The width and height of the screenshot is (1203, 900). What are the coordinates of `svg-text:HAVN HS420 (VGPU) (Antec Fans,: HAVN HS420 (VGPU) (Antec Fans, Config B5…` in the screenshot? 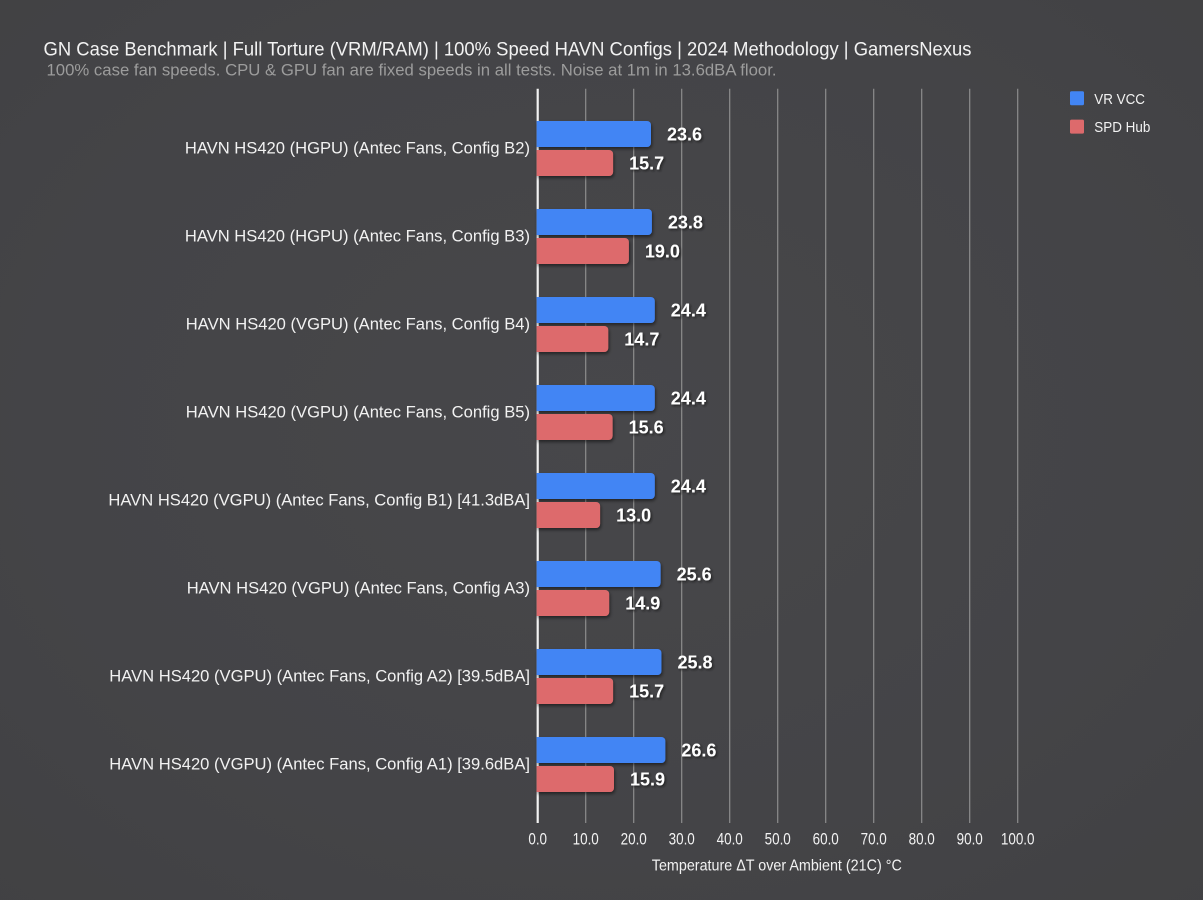 It's located at (358, 412).